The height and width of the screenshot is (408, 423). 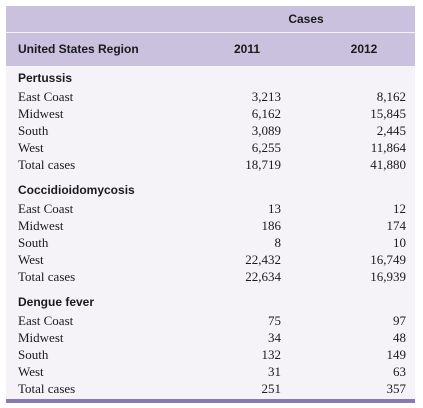 I want to click on cases-2012-cell: 8,162, so click(x=391, y=96).